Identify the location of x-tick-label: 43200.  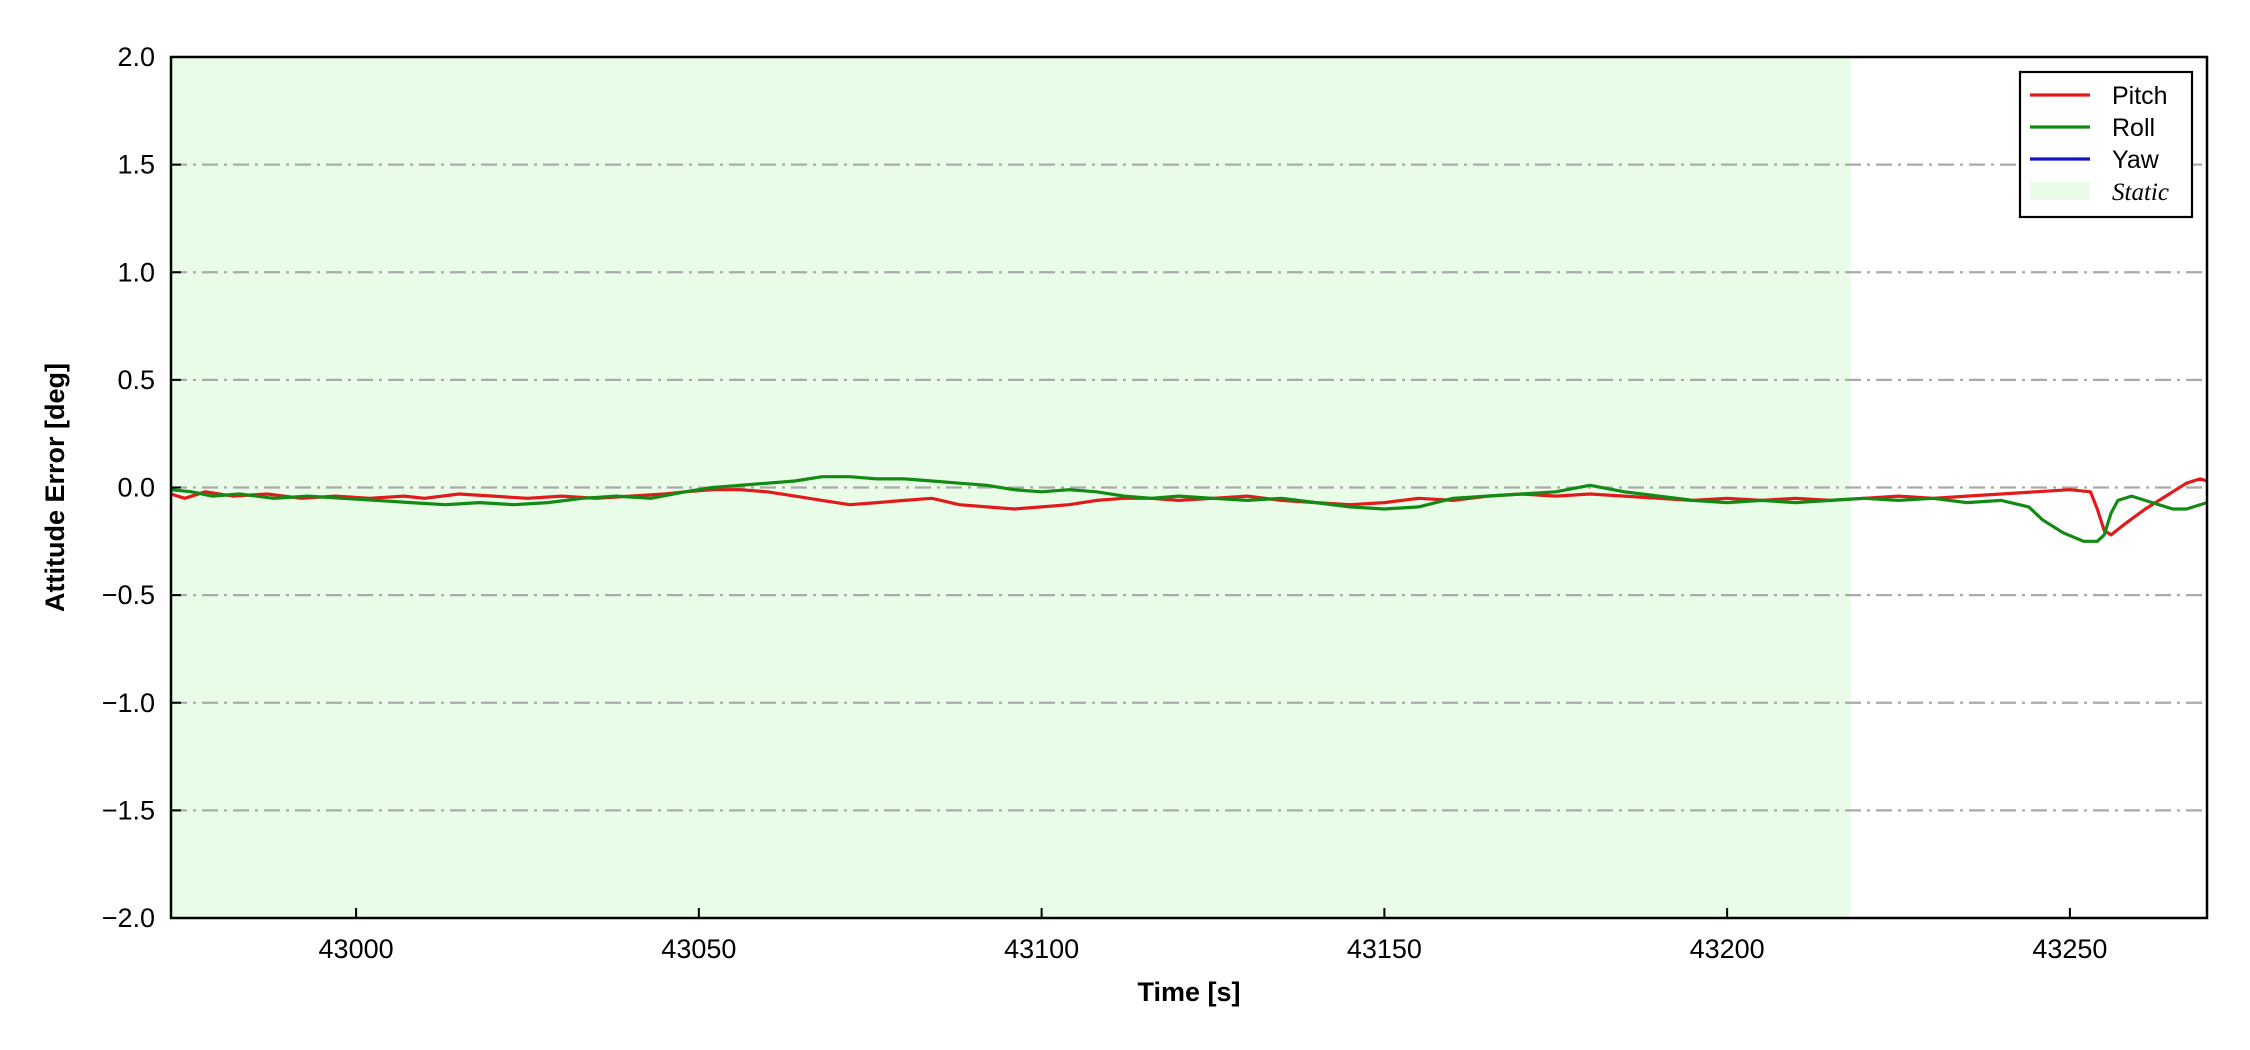
(1727, 949).